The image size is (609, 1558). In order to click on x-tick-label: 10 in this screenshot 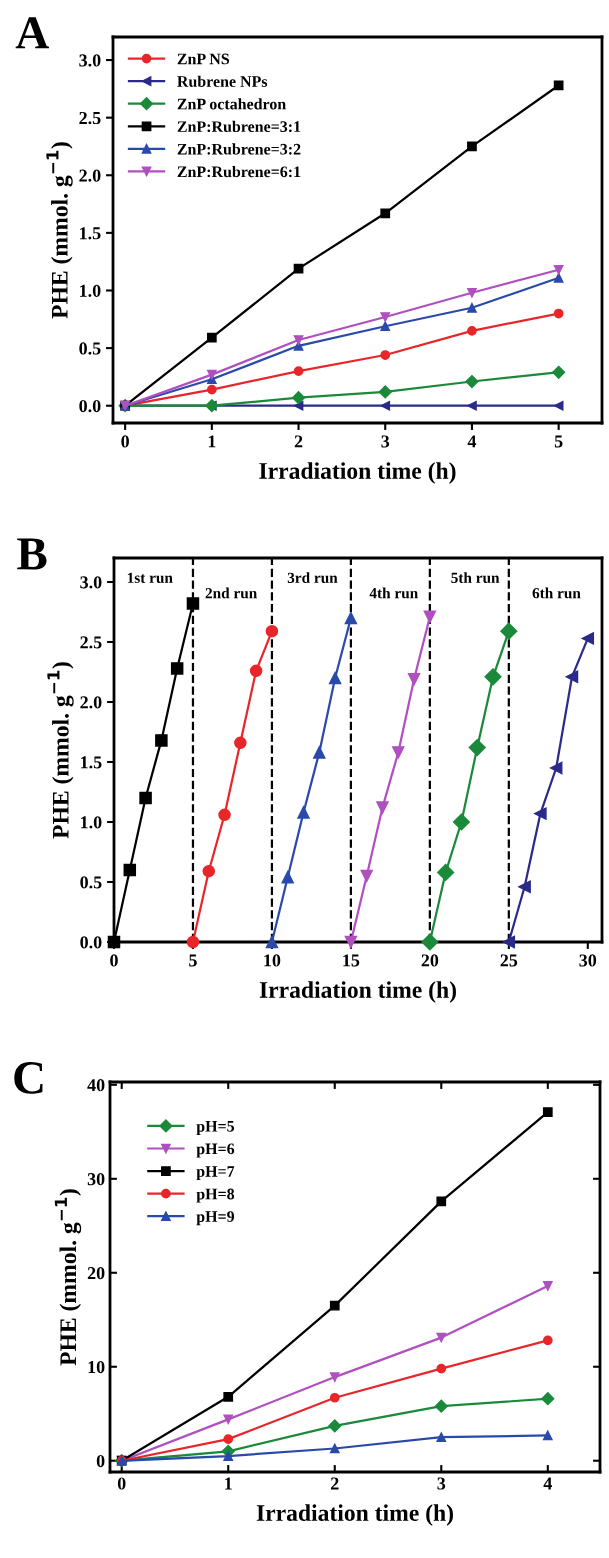, I will do `click(272, 960)`.